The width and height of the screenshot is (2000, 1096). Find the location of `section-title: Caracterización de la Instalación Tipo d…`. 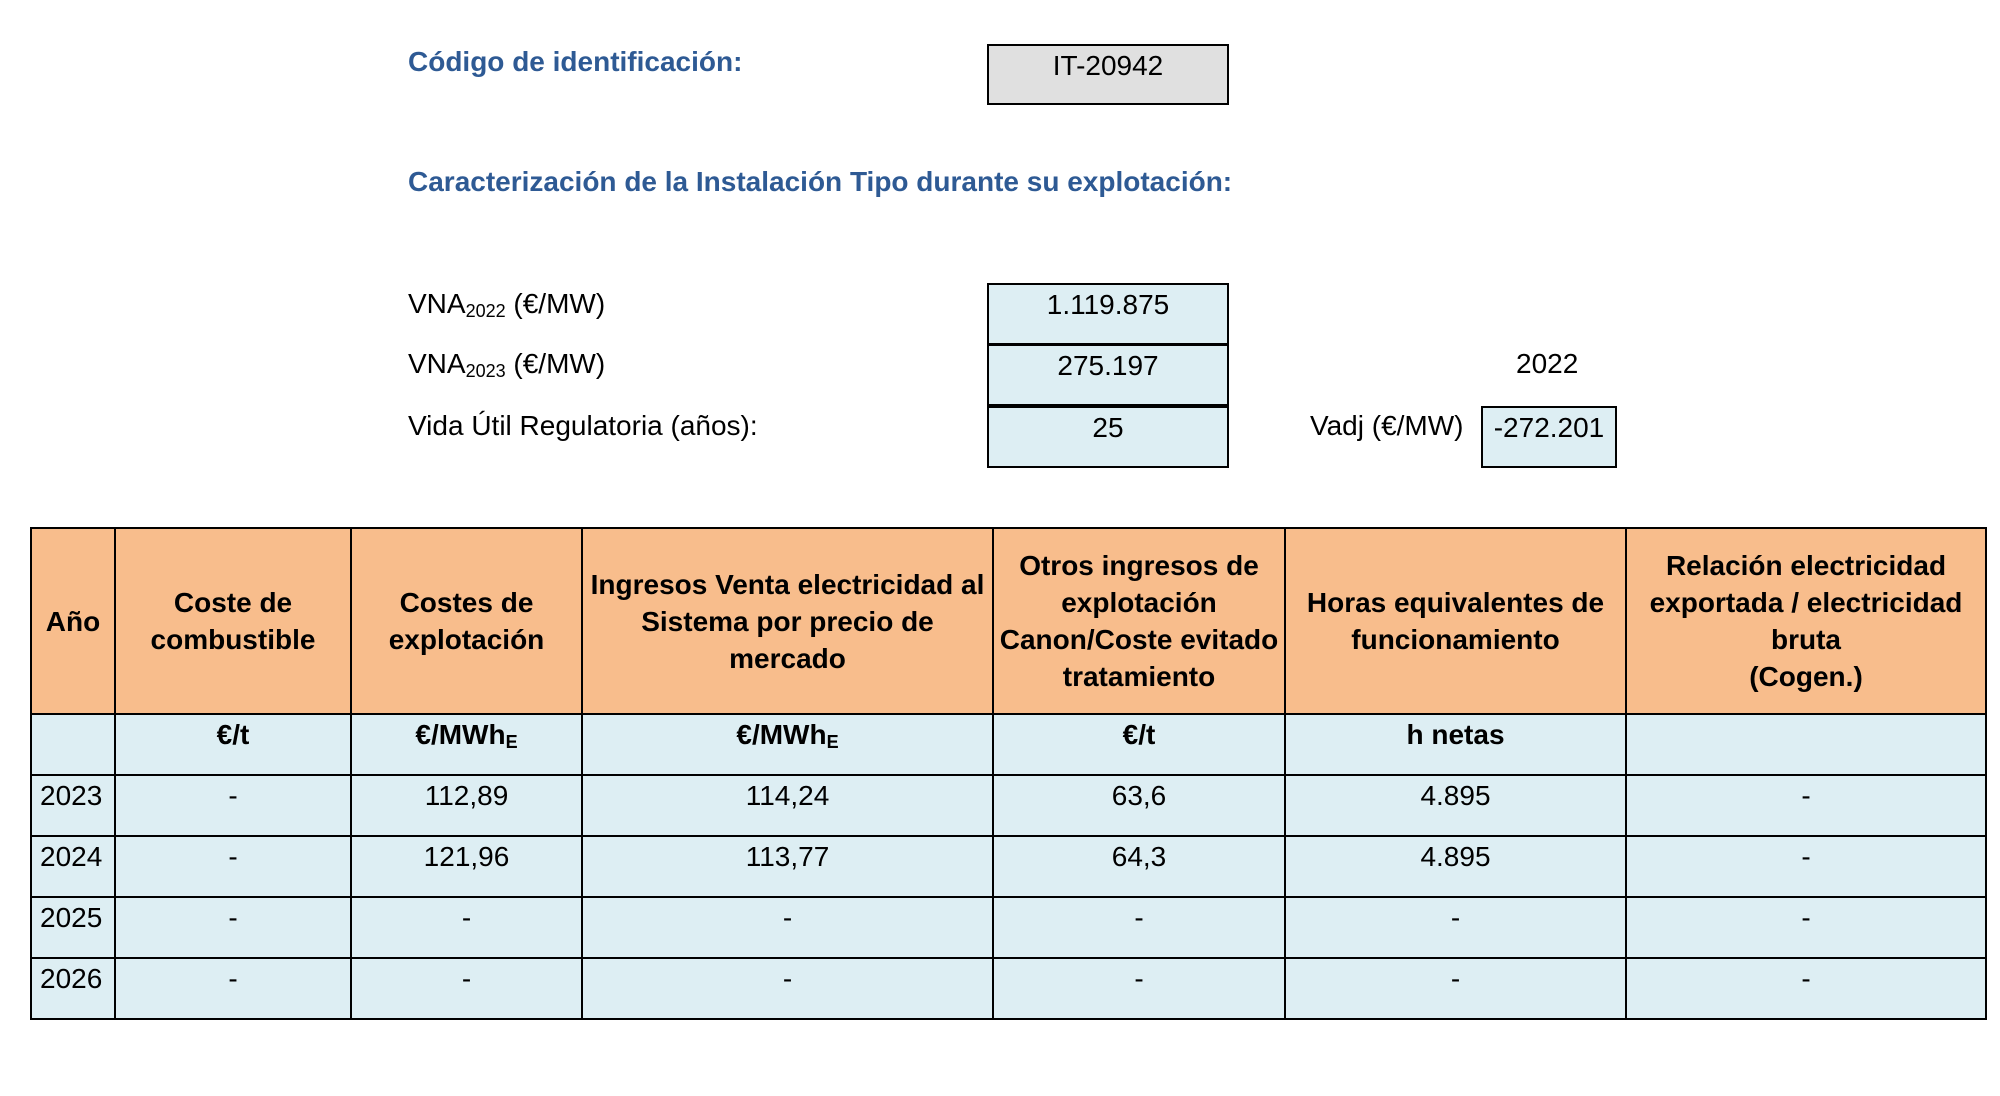

section-title: Caracterización de la Instalación Tipo d… is located at coordinates (820, 181).